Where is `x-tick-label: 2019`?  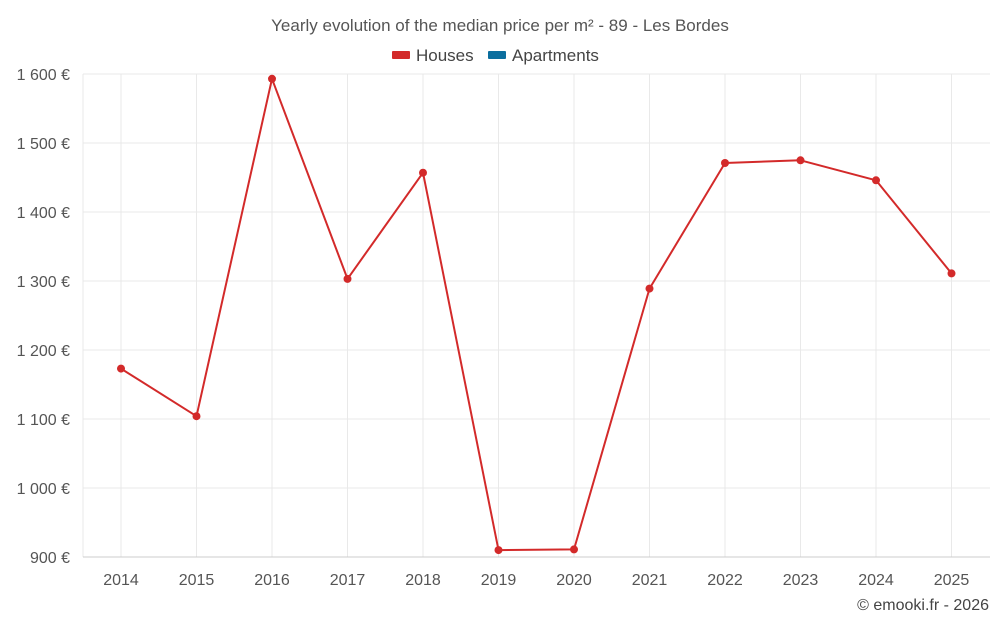 x-tick-label: 2019 is located at coordinates (499, 580).